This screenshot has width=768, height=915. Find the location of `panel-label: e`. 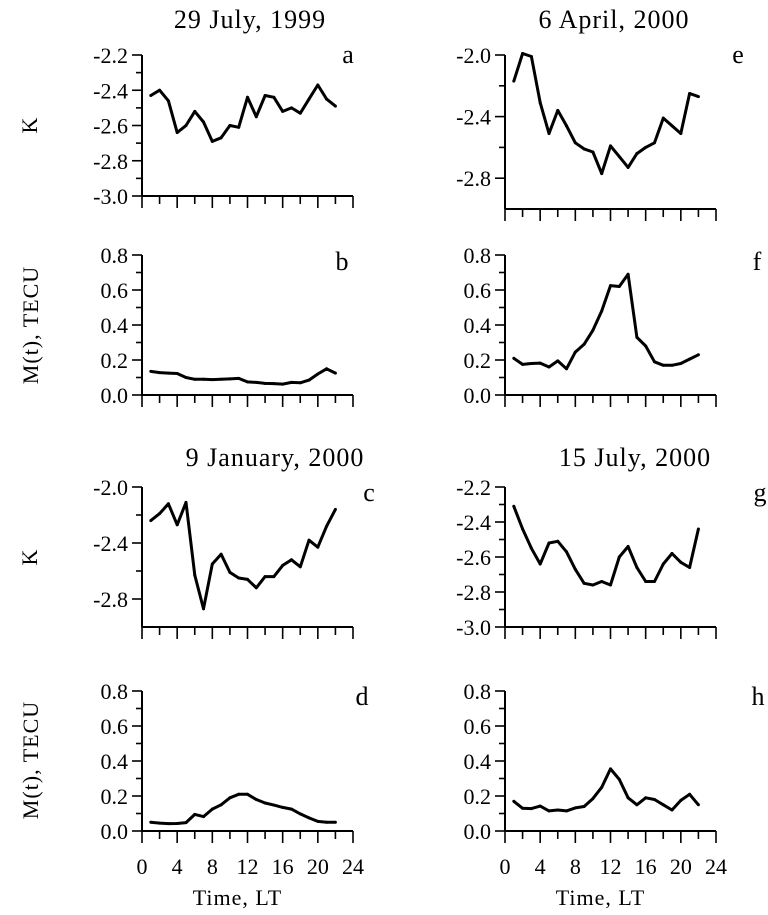

panel-label: e is located at coordinates (738, 54).